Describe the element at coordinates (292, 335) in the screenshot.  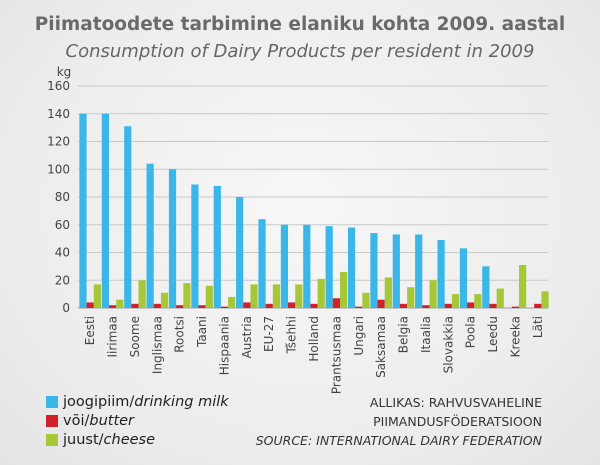
I see `category-label: Tšehhi` at that location.